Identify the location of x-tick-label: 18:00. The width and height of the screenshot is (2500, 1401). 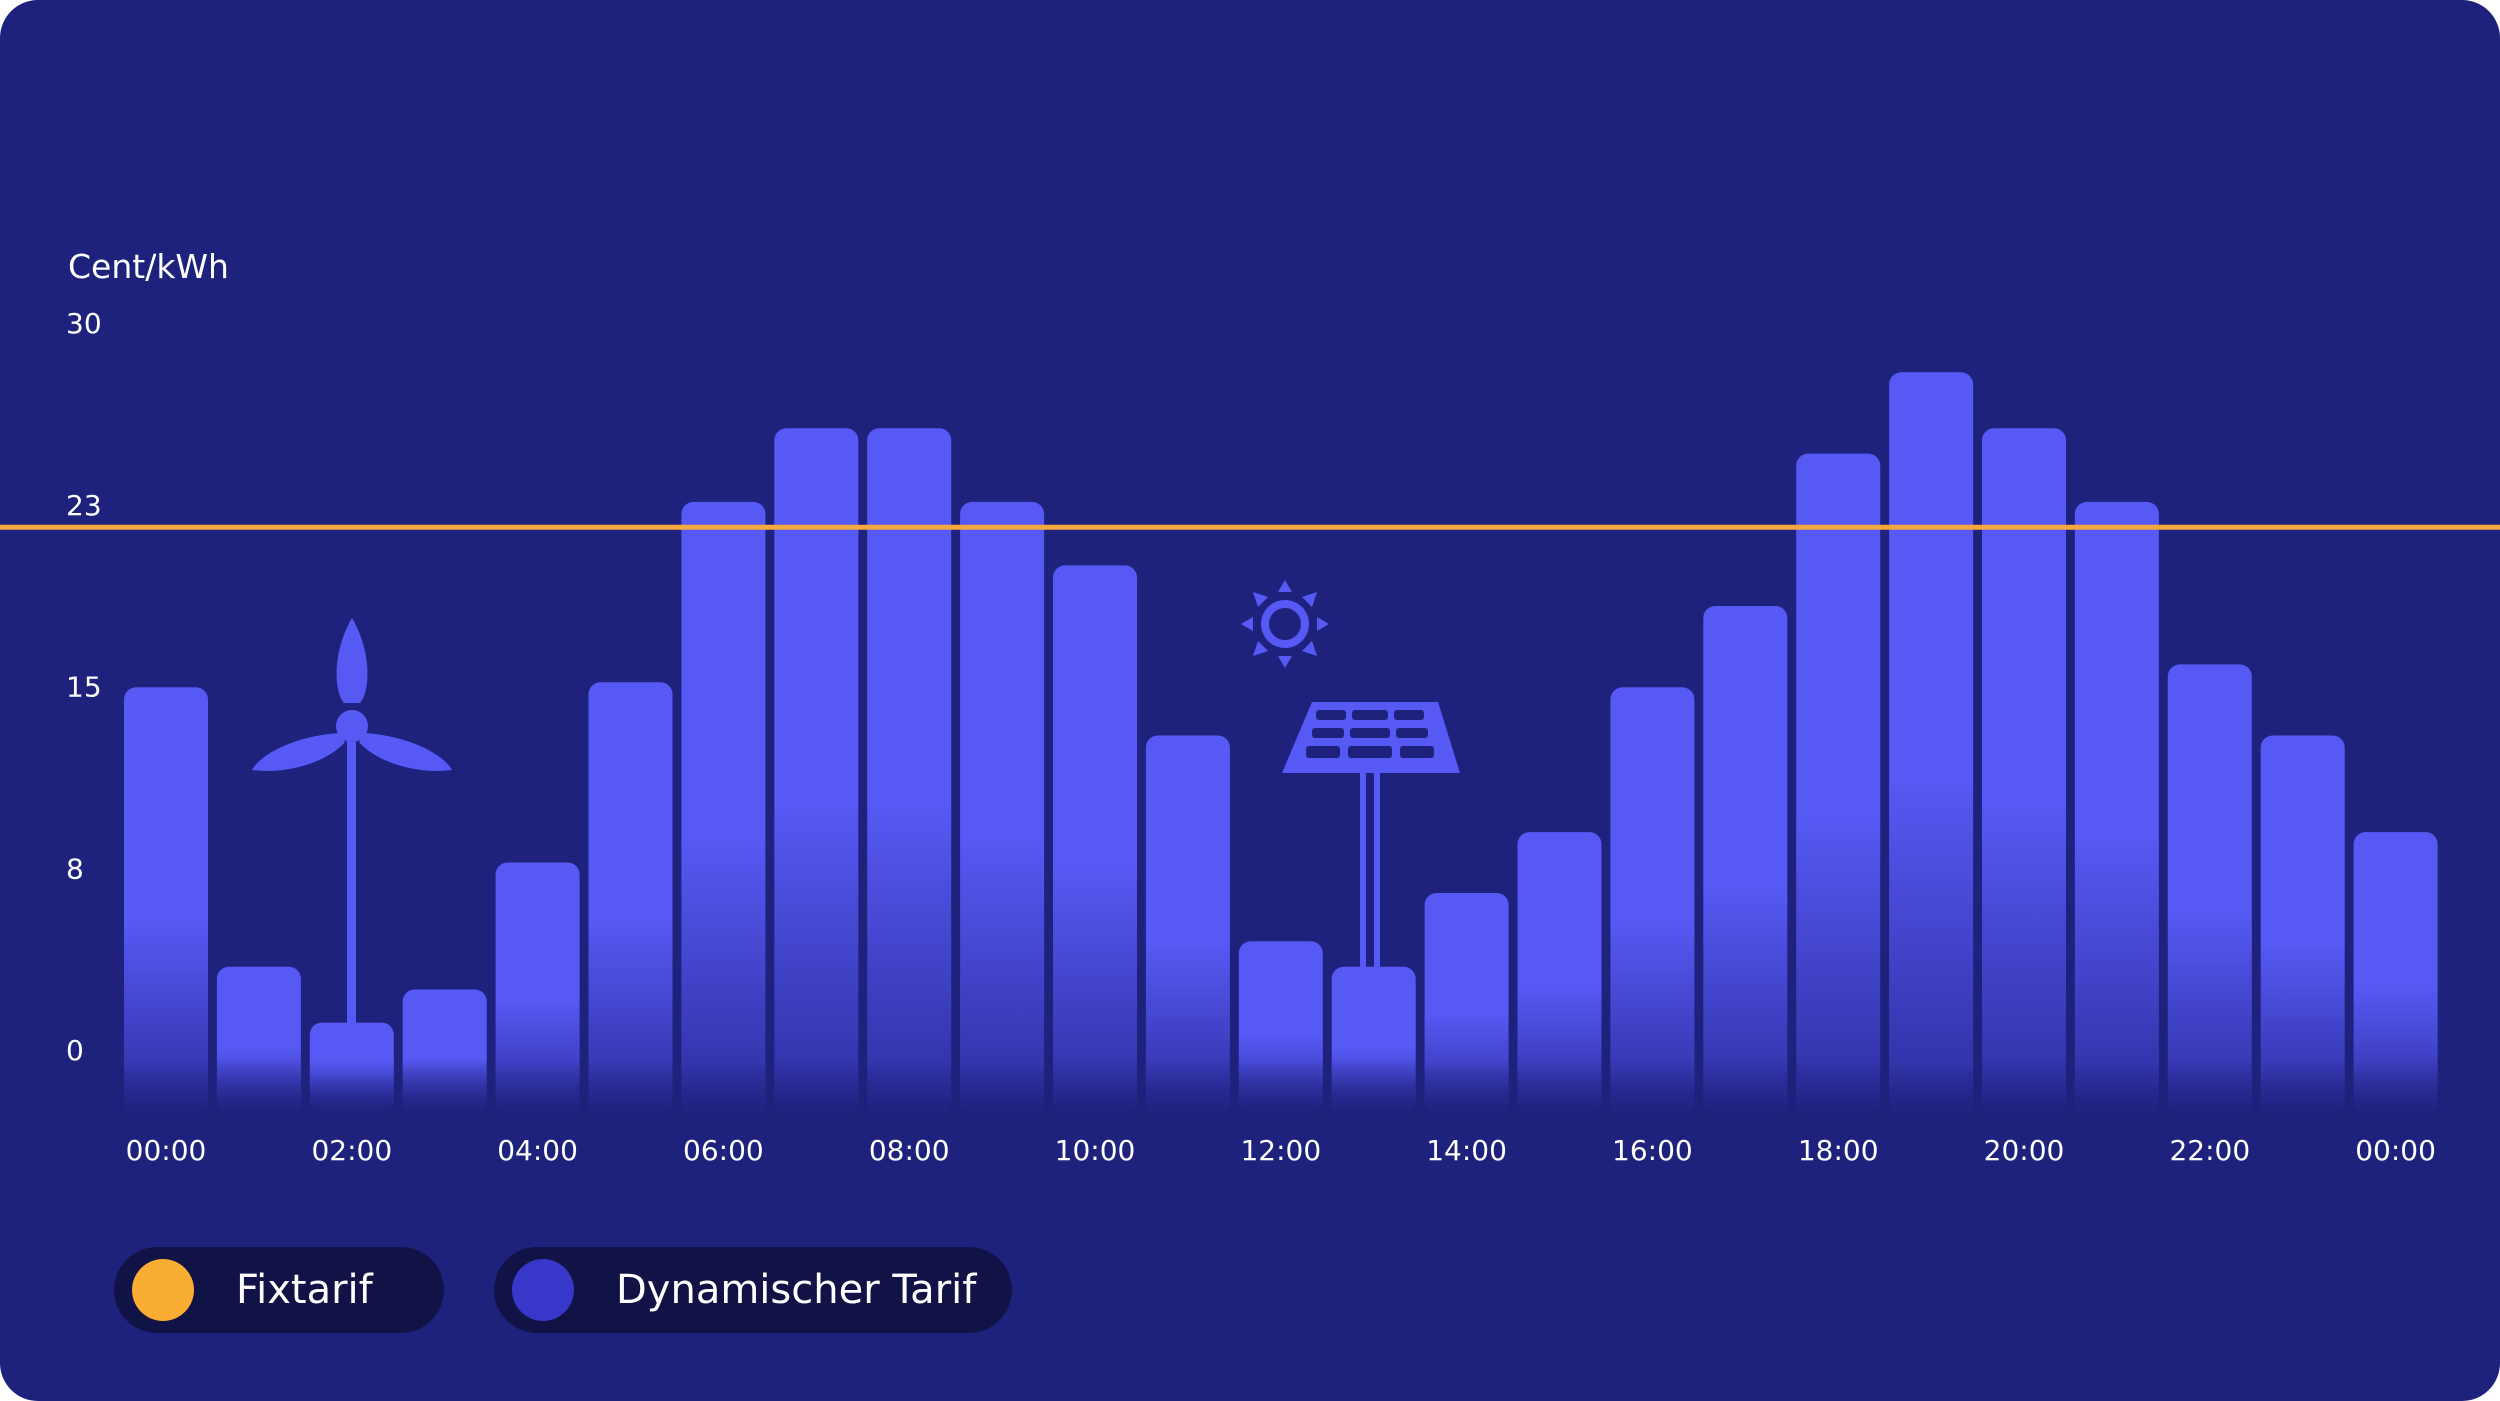
(1838, 1150).